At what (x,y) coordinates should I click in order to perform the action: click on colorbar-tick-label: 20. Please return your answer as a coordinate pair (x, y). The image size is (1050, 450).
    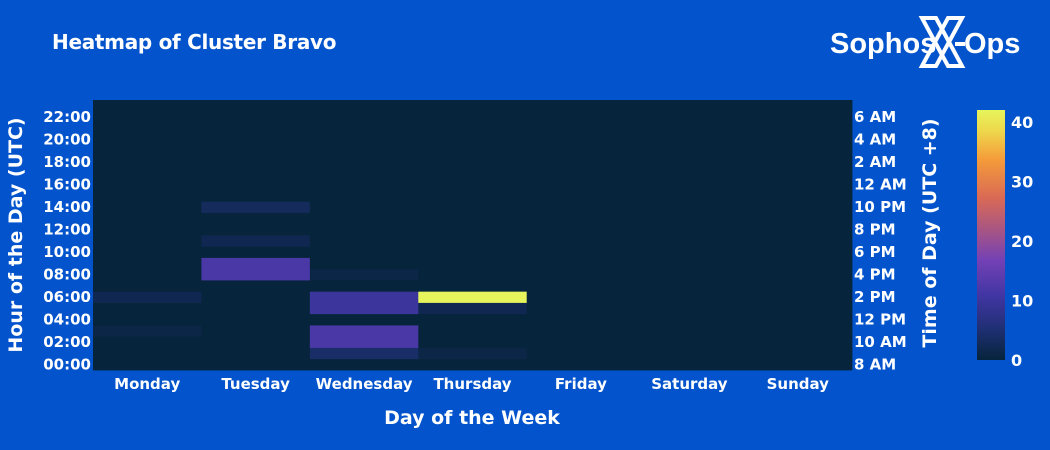
    Looking at the image, I should click on (1022, 241).